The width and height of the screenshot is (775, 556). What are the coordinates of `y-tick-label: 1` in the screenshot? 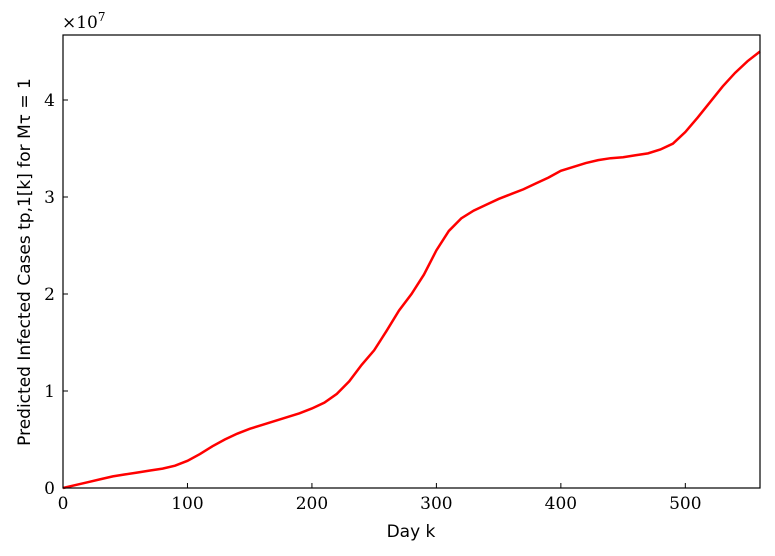 It's located at (49, 392).